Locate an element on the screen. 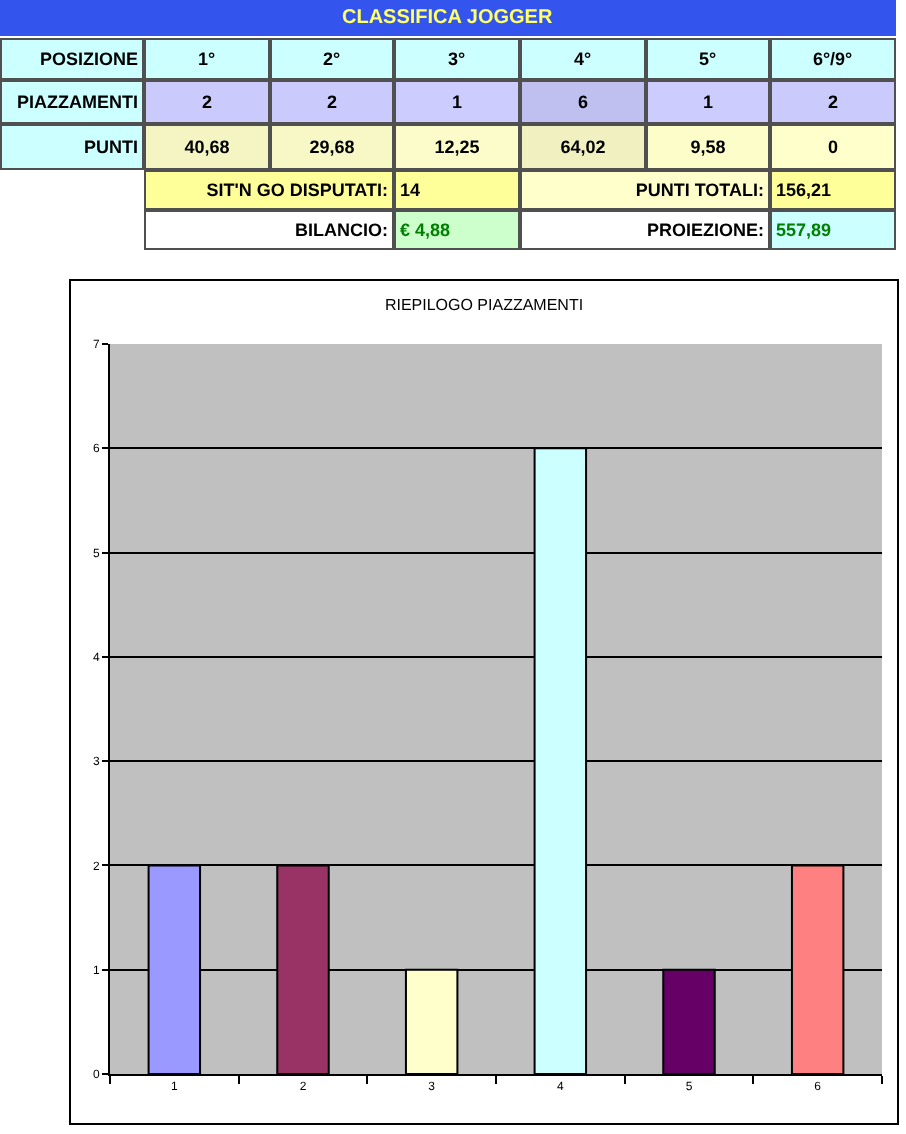 The height and width of the screenshot is (1134, 906). text: 557,89 is located at coordinates (804, 230).